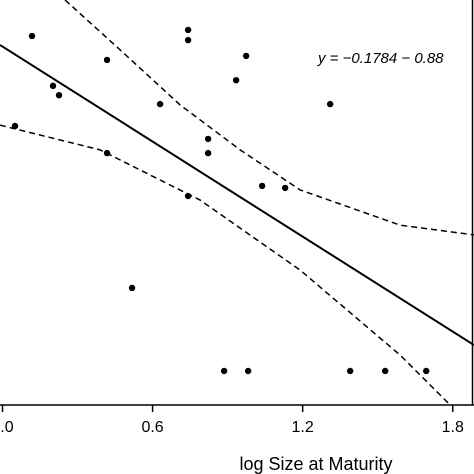 The height and width of the screenshot is (474, 474). What do you see at coordinates (380, 58) in the screenshot?
I see `equation-annotation: y = −0.1784 − 0.88` at bounding box center [380, 58].